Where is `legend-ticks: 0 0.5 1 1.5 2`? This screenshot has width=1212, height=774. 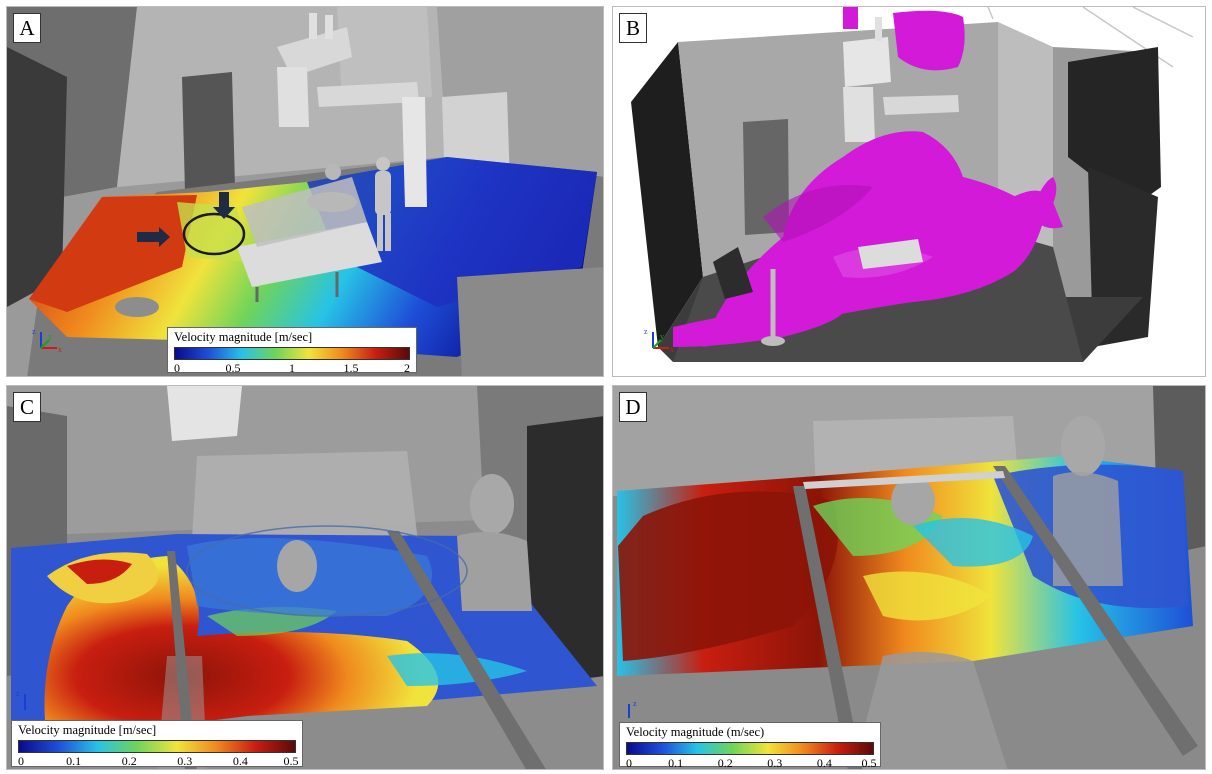
legend-ticks: 0 0.5 1 1.5 2 is located at coordinates (292, 367).